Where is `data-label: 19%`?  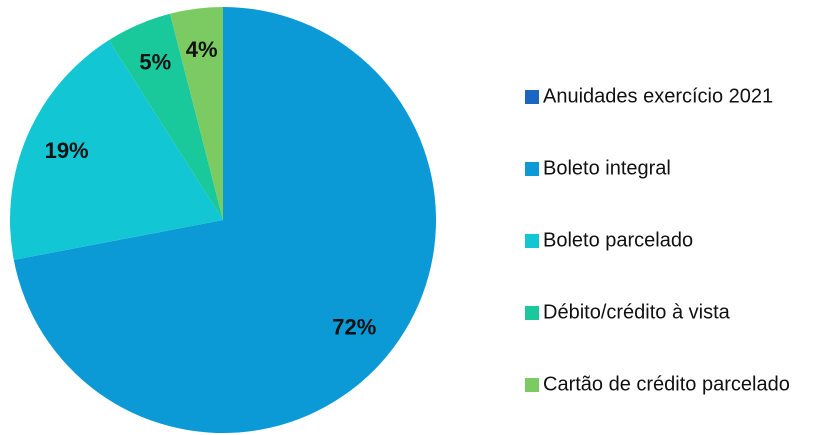 data-label: 19% is located at coordinates (67, 150).